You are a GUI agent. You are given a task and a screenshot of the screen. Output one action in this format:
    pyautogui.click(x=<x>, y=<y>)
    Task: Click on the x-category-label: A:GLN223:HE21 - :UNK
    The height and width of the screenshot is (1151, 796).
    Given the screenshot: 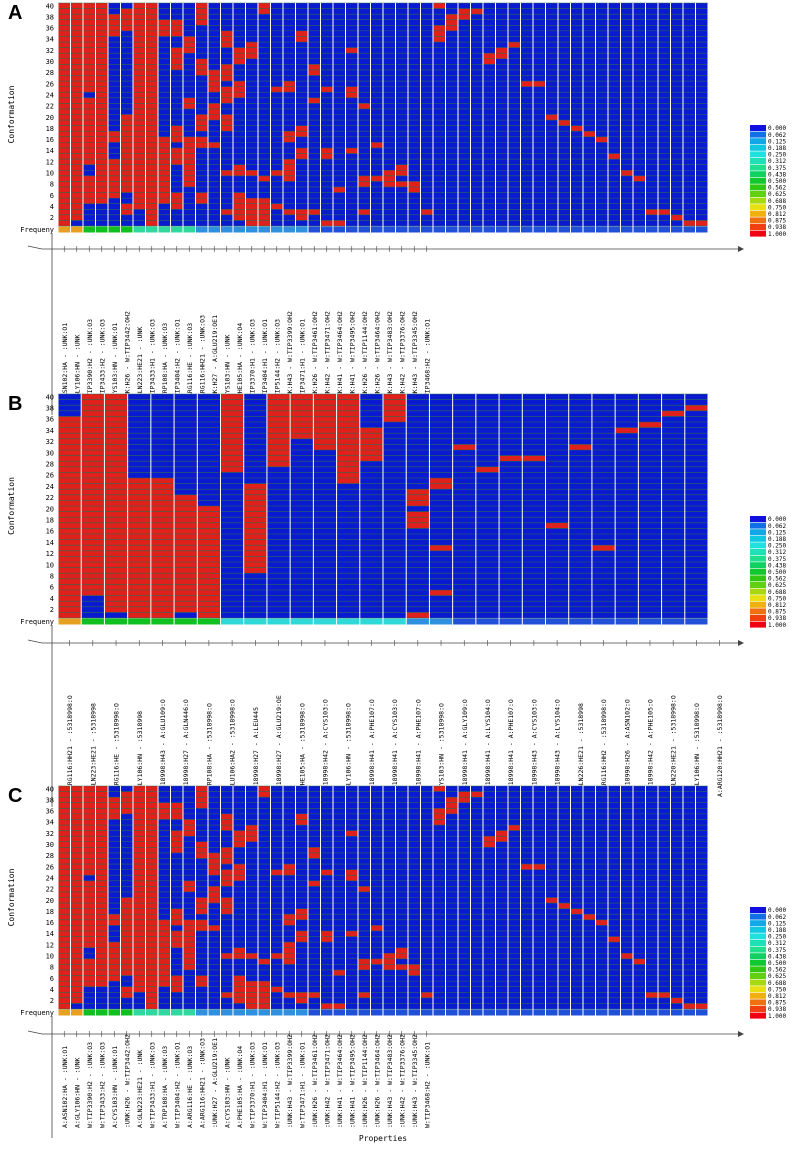 What is the action you would take?
    pyautogui.click(x=140, y=1089)
    